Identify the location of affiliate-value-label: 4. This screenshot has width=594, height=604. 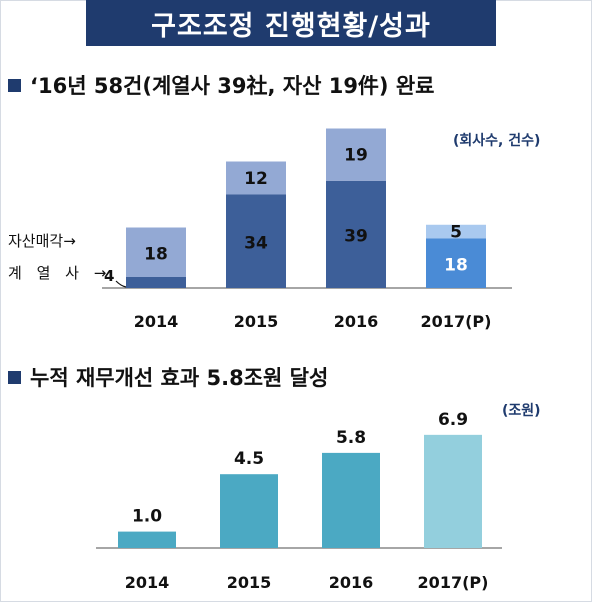
(109, 276).